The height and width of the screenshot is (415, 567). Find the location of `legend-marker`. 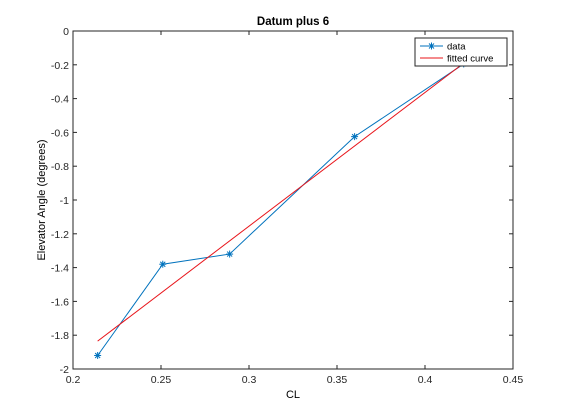

legend-marker is located at coordinates (431, 46).